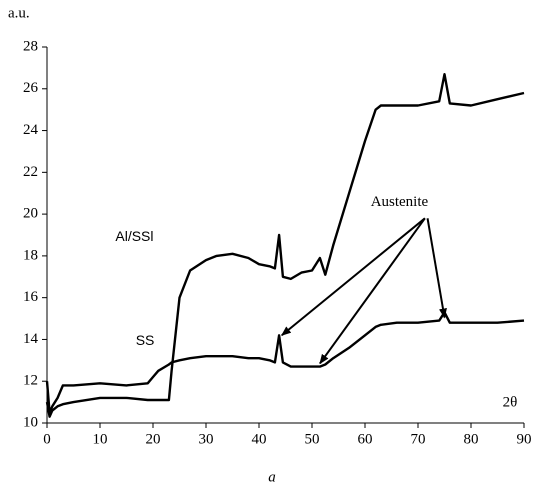  Describe the element at coordinates (312, 439) in the screenshot. I see `x-tick-label: 50` at that location.